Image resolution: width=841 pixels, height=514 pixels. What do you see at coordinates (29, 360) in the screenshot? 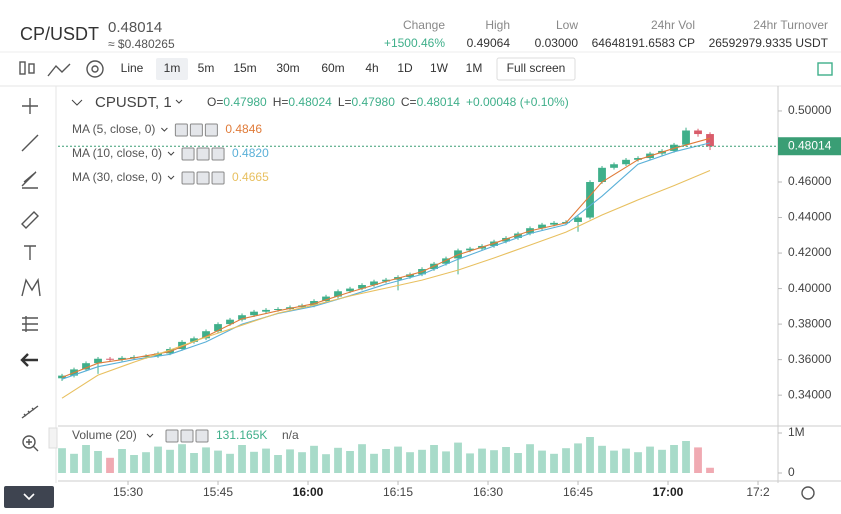
I see `hide-panel-tool` at bounding box center [29, 360].